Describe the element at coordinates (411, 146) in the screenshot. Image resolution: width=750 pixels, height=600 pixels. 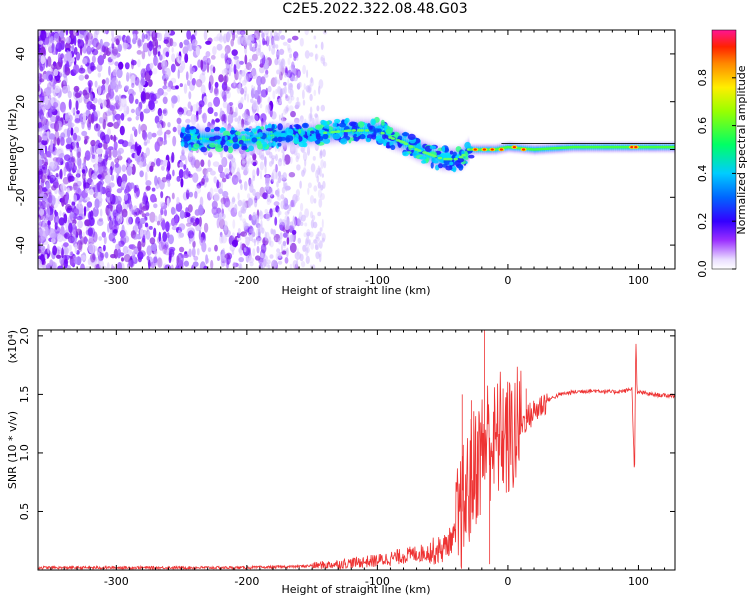
I see `signal-core` at that location.